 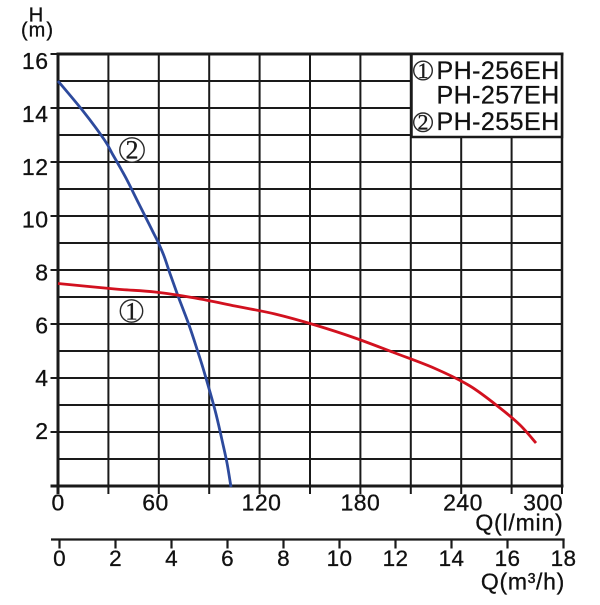 I want to click on svg-text: PH-255EH, so click(x=498, y=122).